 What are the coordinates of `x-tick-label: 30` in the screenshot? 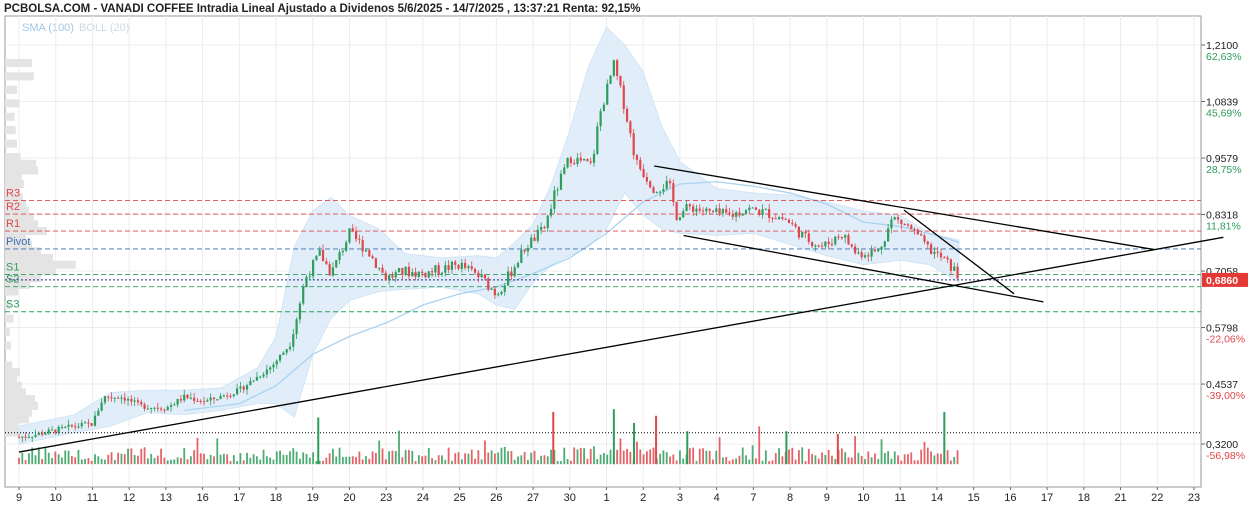 It's located at (570, 498).